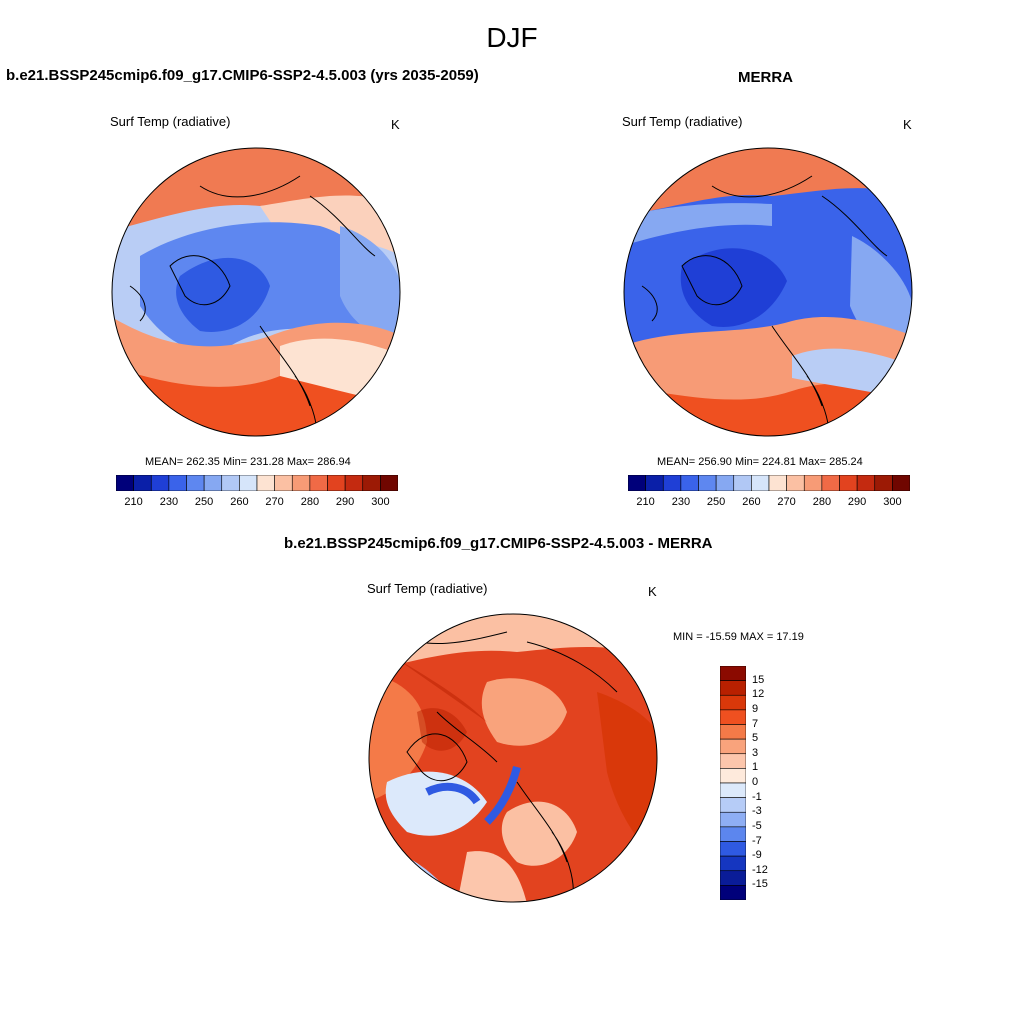 Image resolution: width=1024 pixels, height=1024 pixels. I want to click on diff-colorbar, so click(733, 783).